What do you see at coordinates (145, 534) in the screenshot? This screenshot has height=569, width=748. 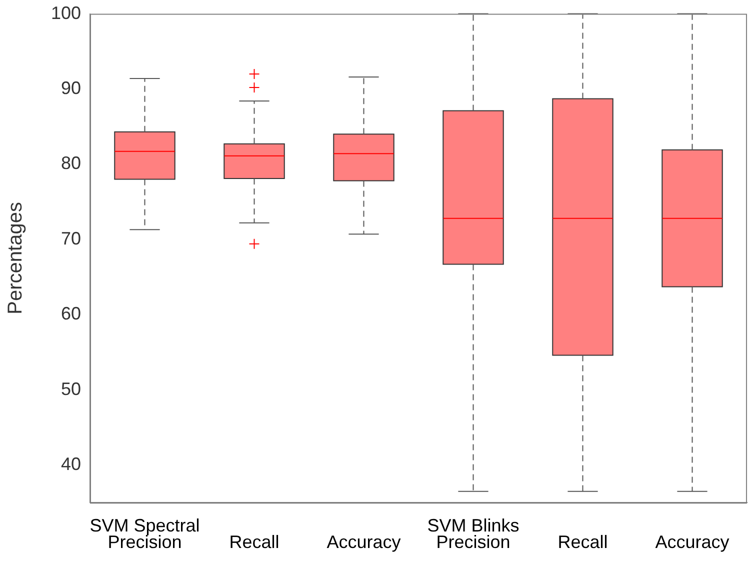 I see `x-tick-label: SVM Spectral Precision` at bounding box center [145, 534].